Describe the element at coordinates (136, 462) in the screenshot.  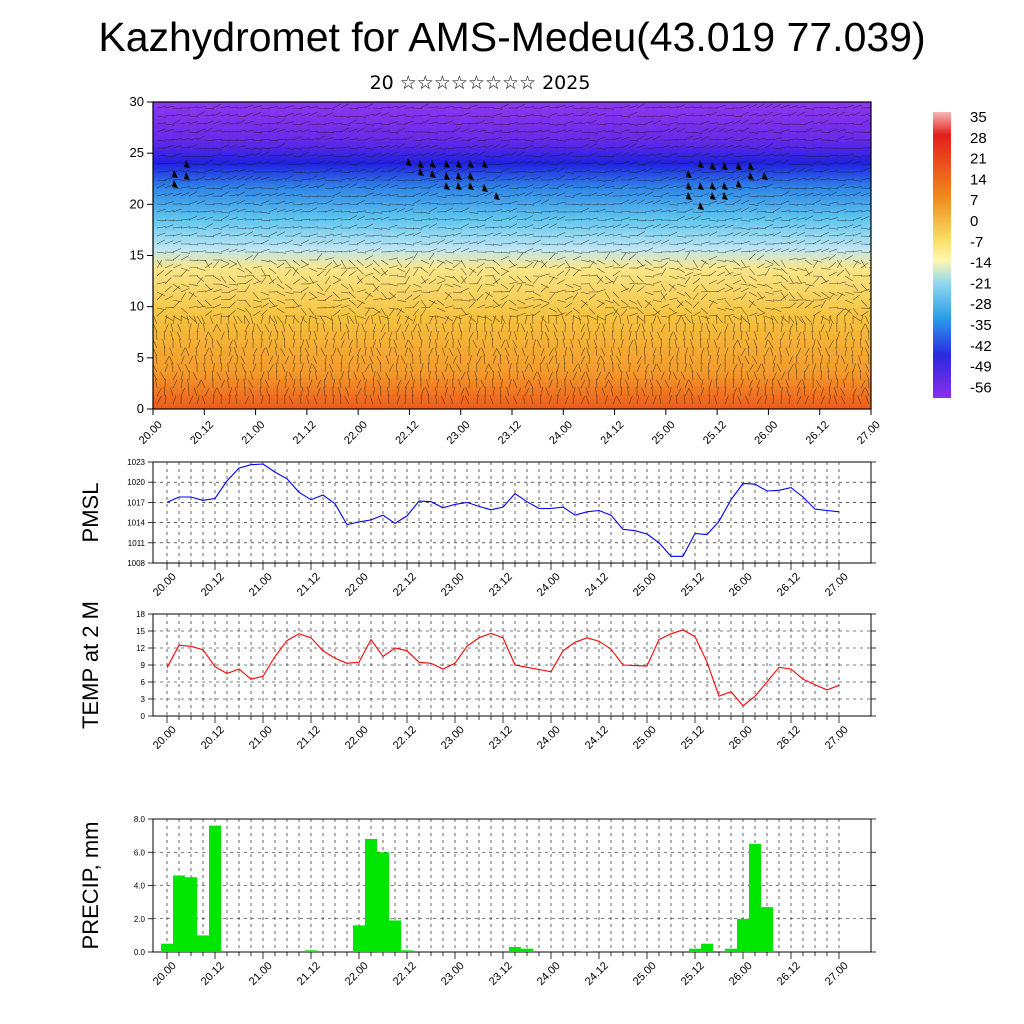
I see `y-tick-label: 1023` at that location.